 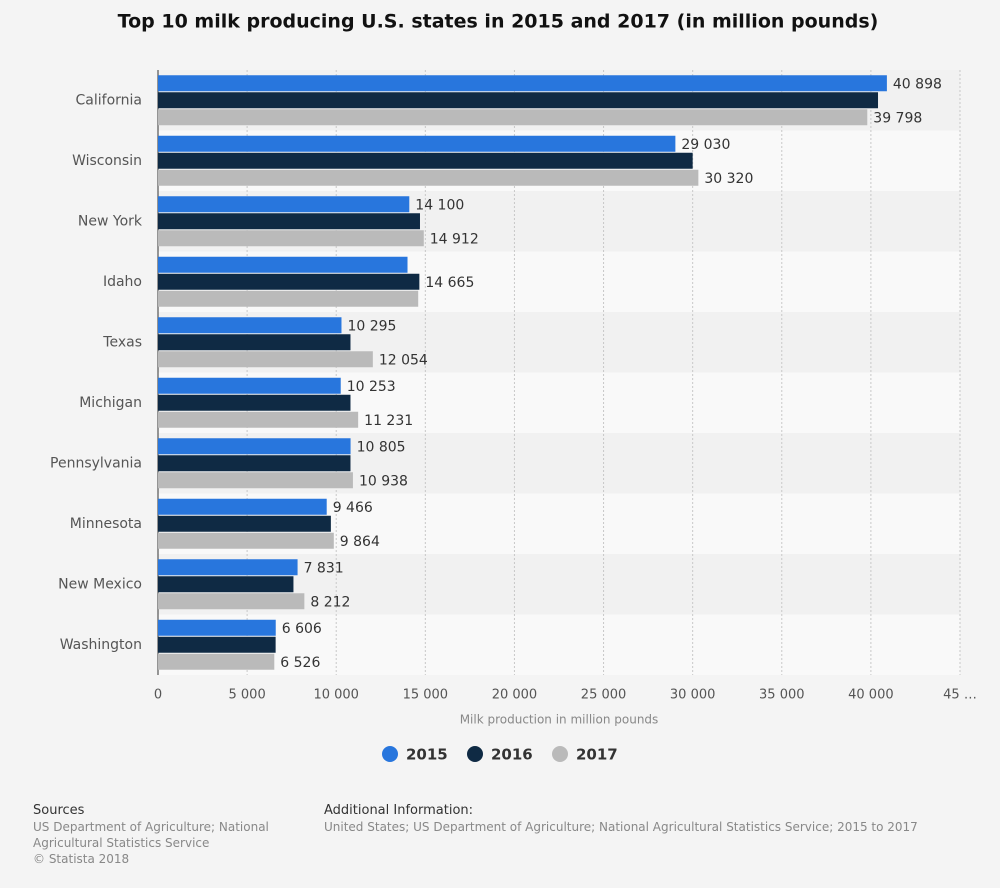 I want to click on data-label: 14 665, so click(x=449, y=283).